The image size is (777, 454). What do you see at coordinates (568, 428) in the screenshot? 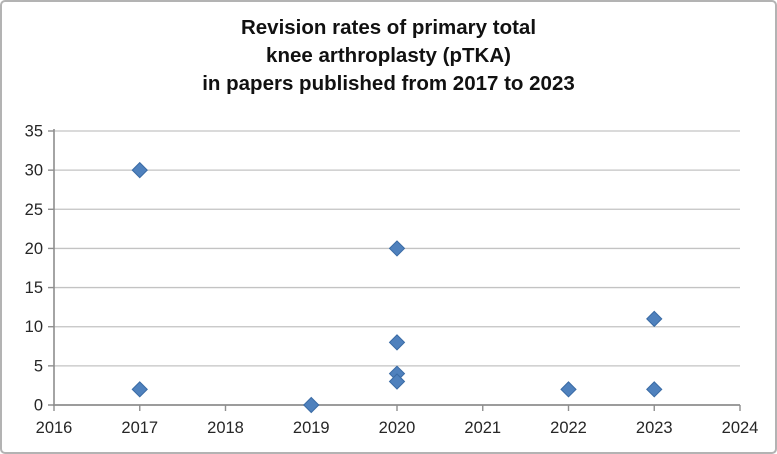
I see `x-tick-label-2022: 2022` at bounding box center [568, 428].